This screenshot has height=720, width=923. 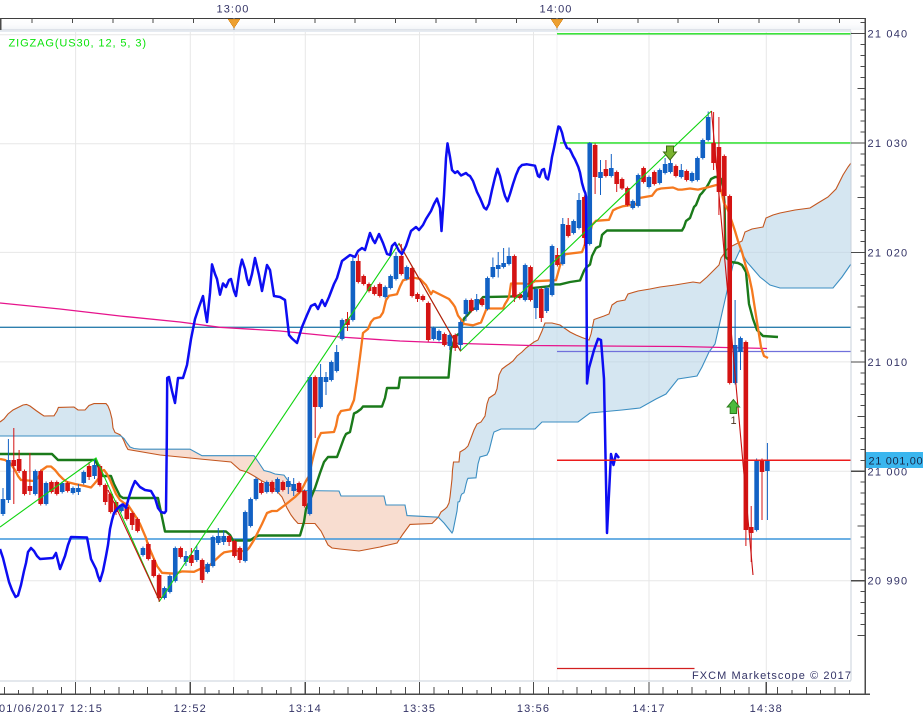 What do you see at coordinates (888, 472) in the screenshot?
I see `svg-text: 21 000` at bounding box center [888, 472].